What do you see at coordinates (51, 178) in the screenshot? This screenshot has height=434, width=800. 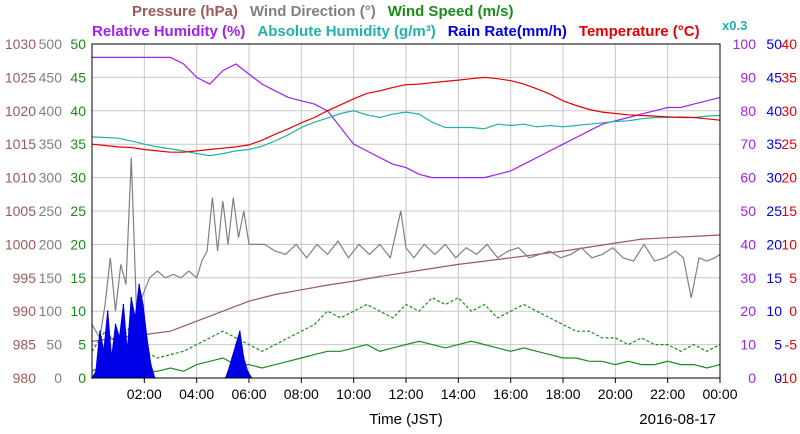 I see `wind-direction-tick-label: 300` at bounding box center [51, 178].